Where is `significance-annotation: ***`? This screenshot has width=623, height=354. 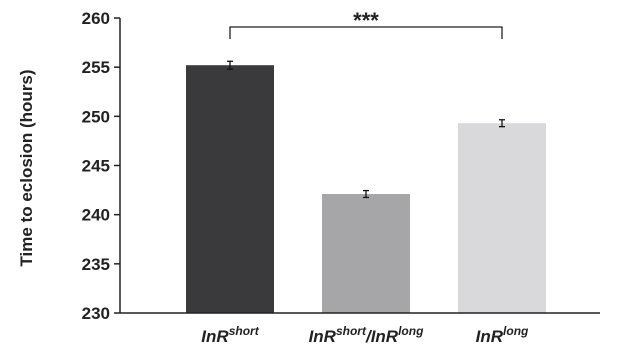 significance-annotation: *** is located at coordinates (366, 23).